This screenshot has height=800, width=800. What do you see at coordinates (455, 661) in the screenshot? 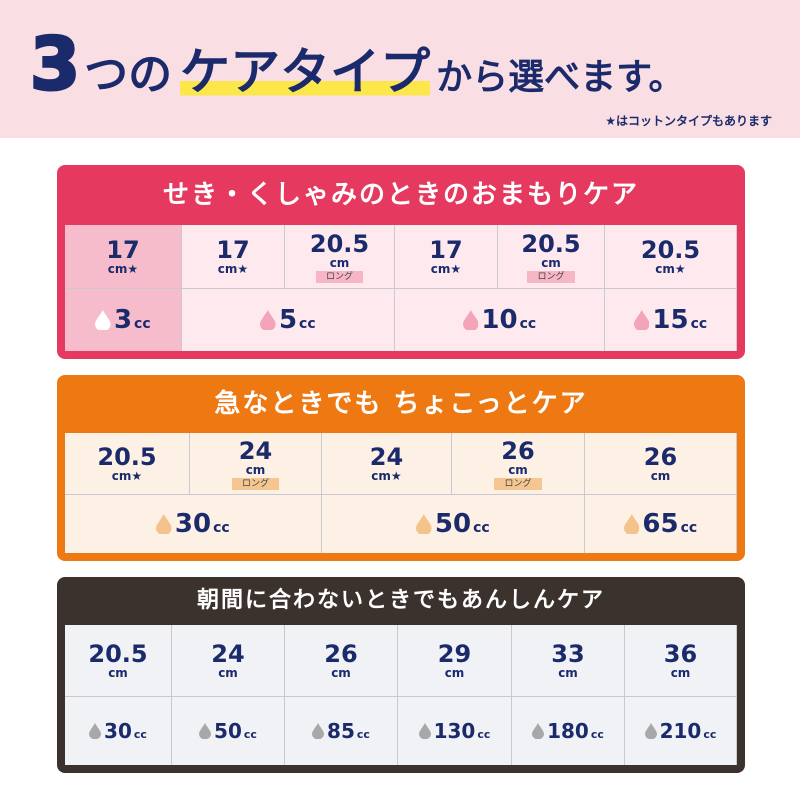
I see `size-cell: 29 cm` at bounding box center [455, 661].